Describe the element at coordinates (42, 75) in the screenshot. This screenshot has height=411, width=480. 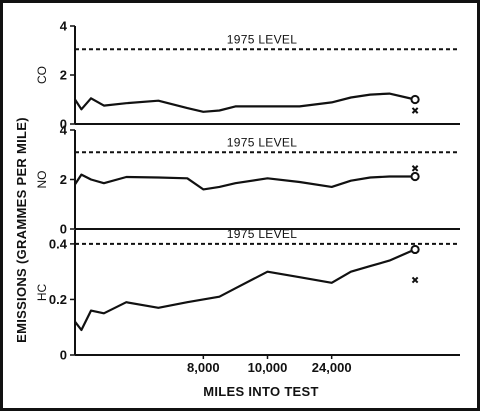
I see `panel-label: CO` at that location.